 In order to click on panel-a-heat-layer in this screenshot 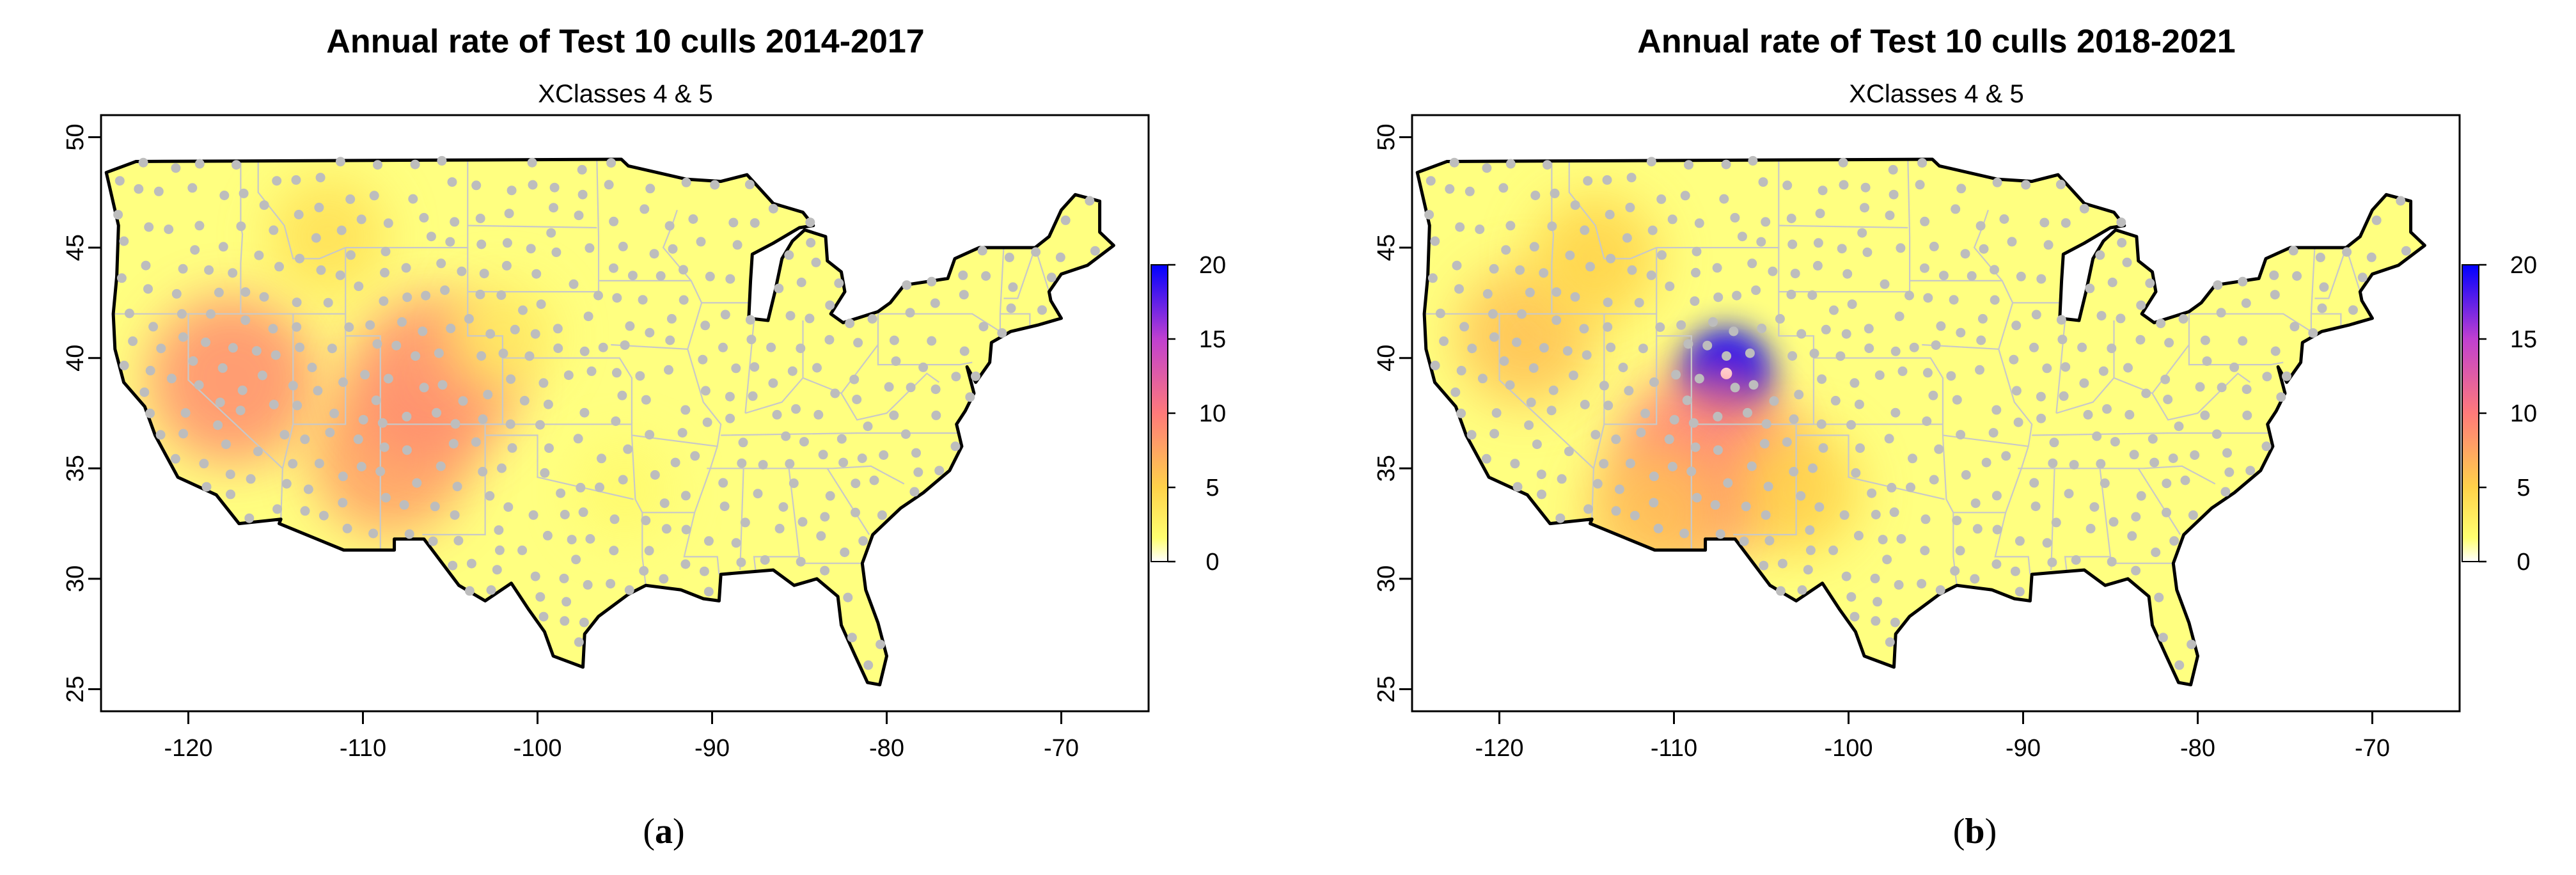, I will do `click(410, 358)`.